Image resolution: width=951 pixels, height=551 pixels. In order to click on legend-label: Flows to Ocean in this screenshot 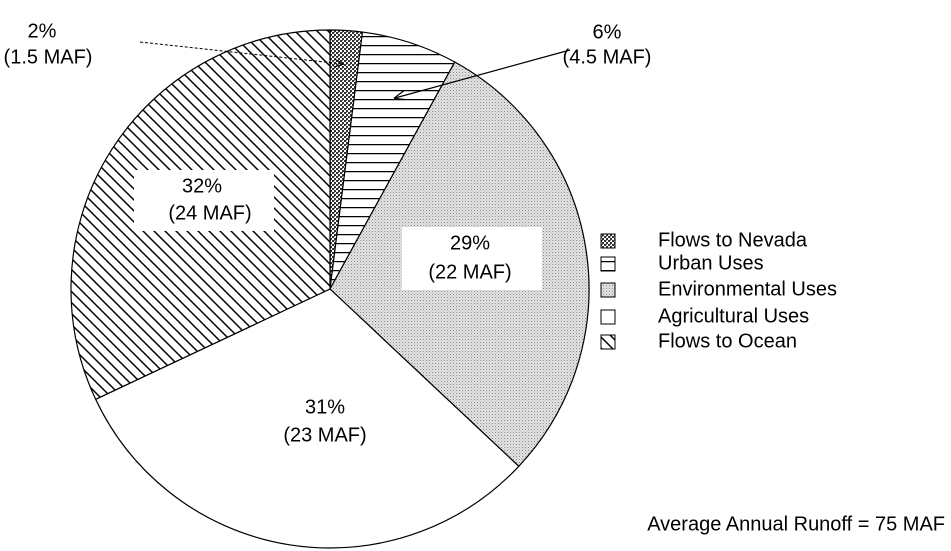, I will do `click(727, 341)`.